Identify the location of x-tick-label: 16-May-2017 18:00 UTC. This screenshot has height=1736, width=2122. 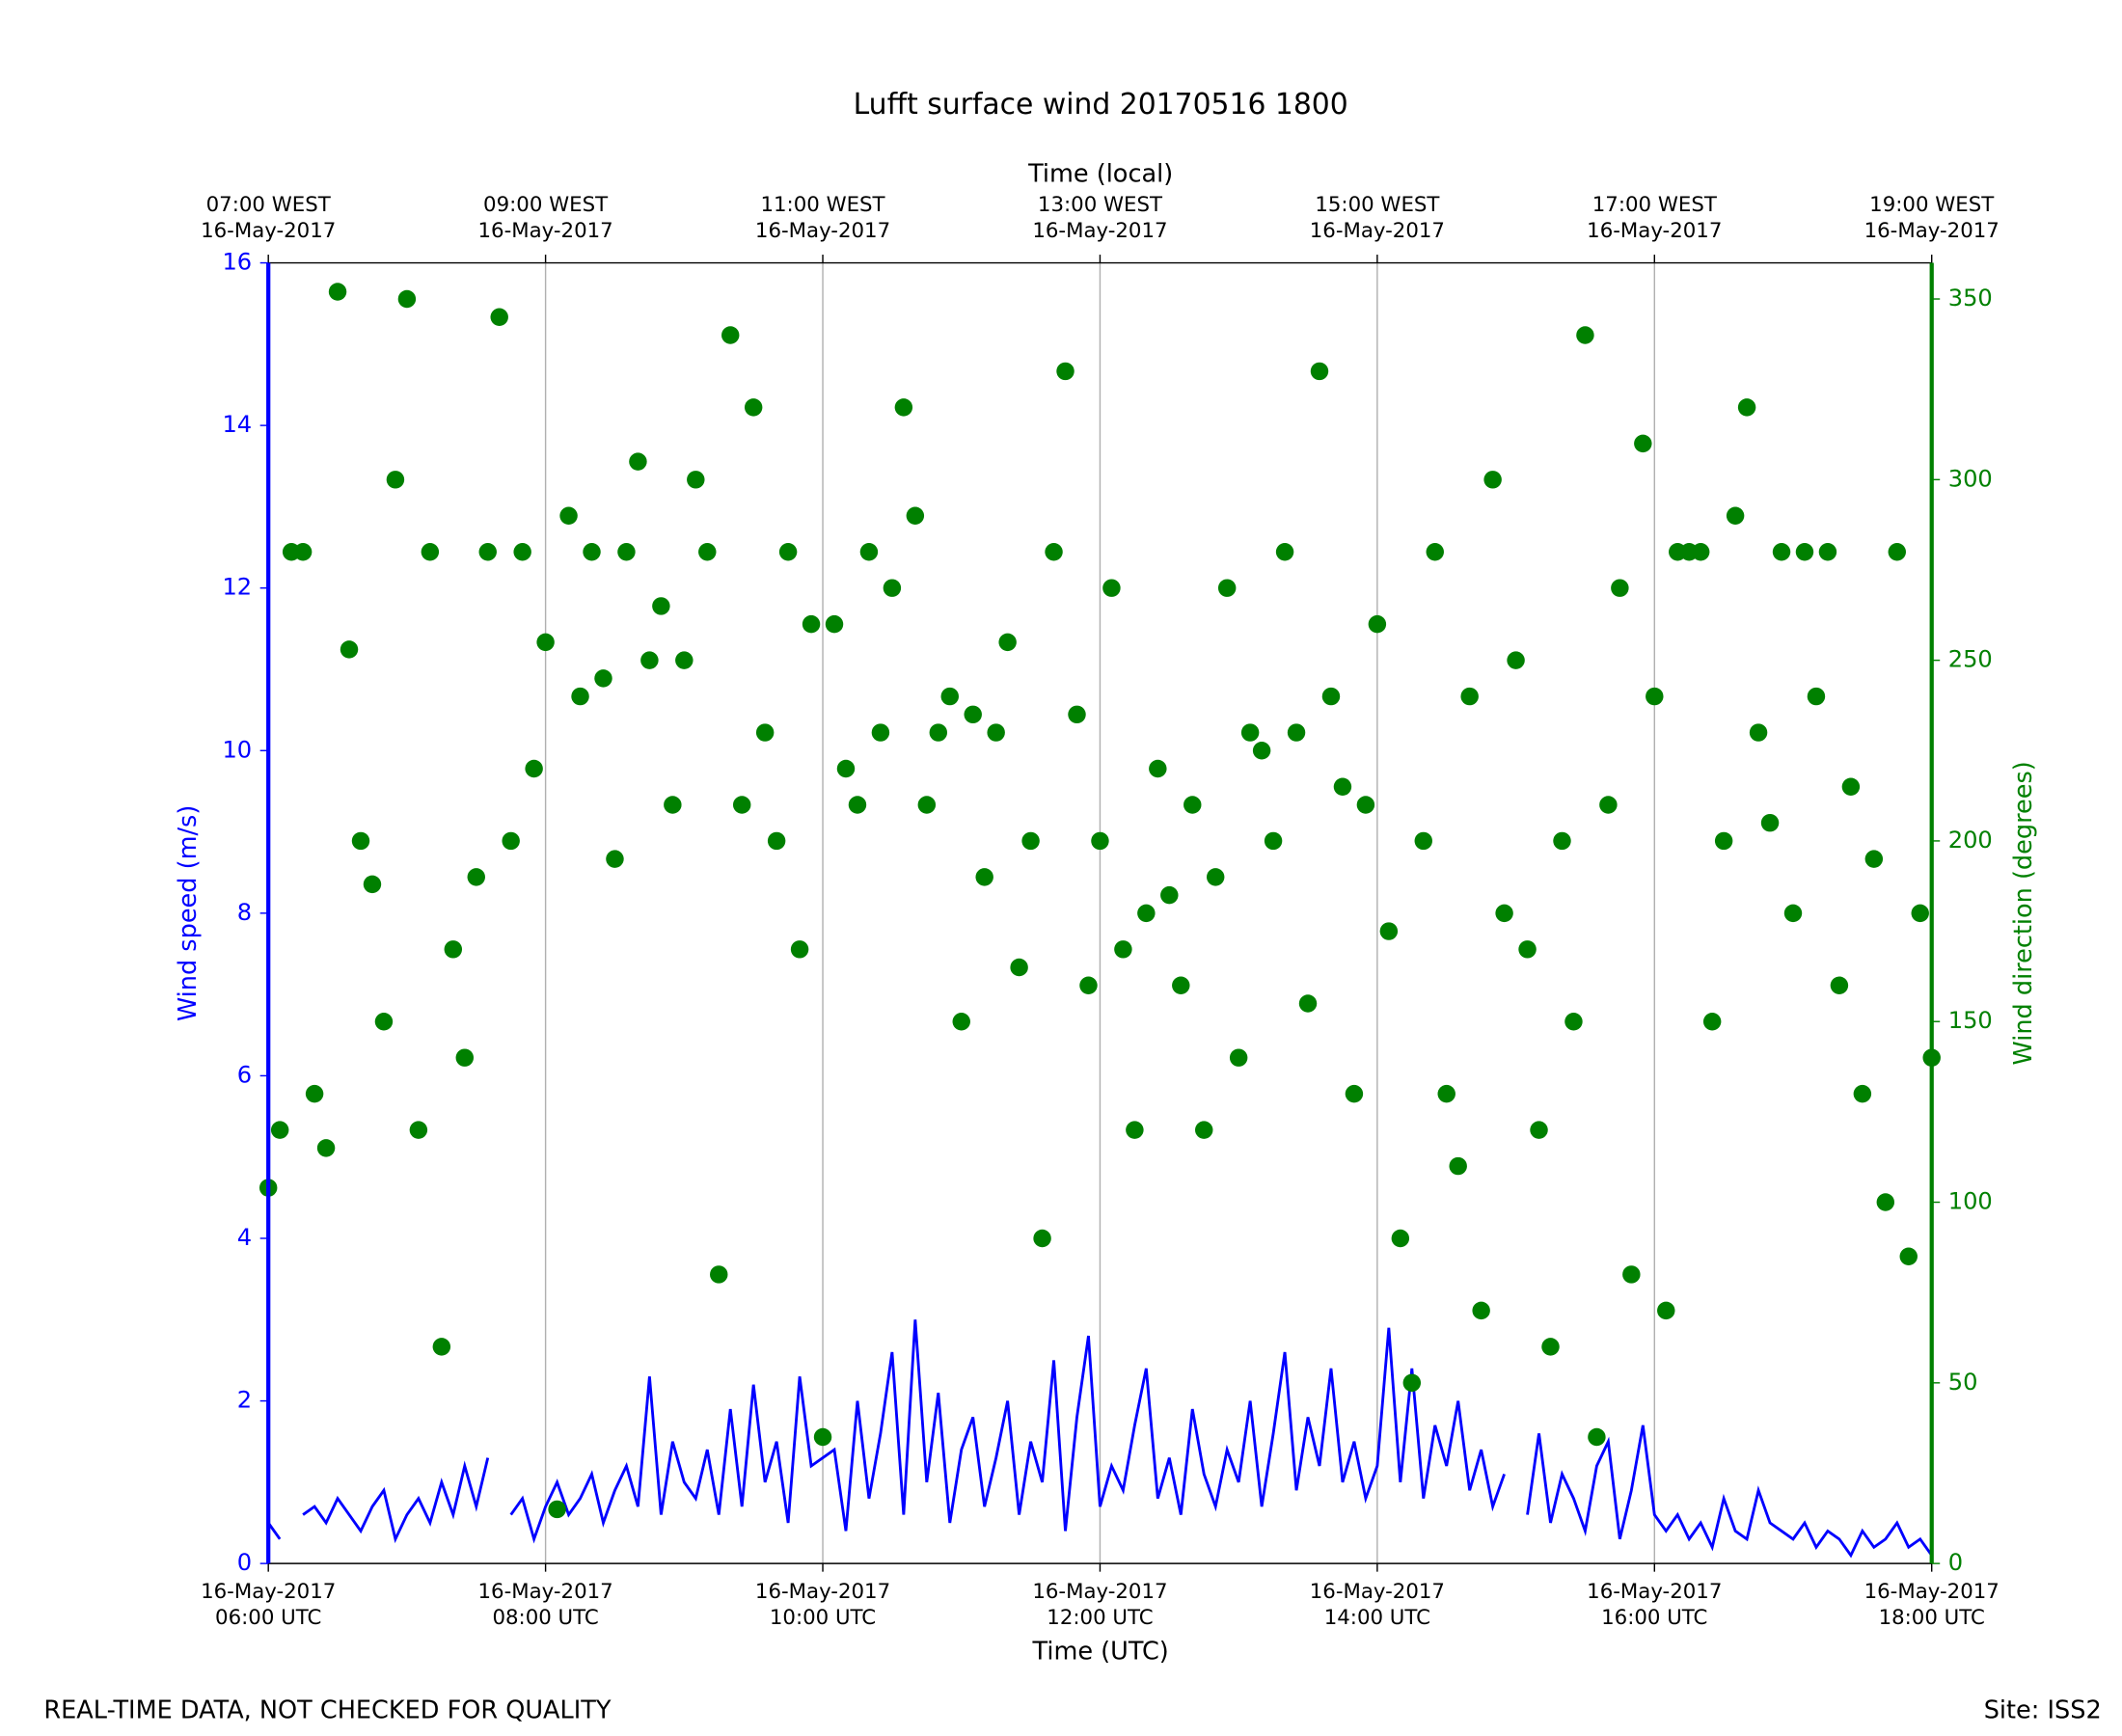
(1932, 1605).